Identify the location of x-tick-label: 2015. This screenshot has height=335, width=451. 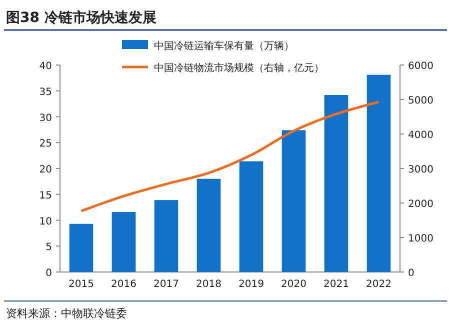
(81, 284).